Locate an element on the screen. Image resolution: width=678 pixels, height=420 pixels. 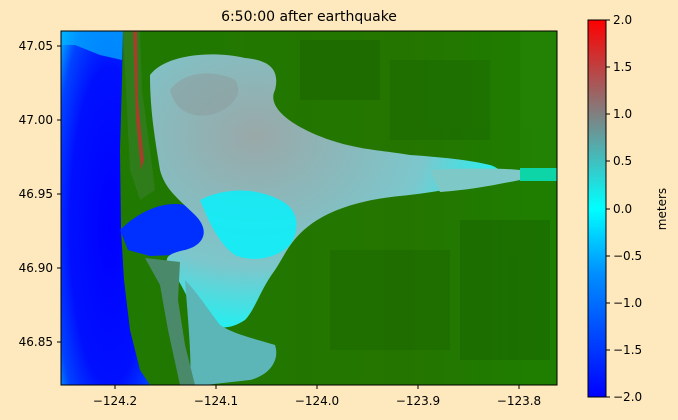
colorbar-tick: 0.0 is located at coordinates (619, 209).